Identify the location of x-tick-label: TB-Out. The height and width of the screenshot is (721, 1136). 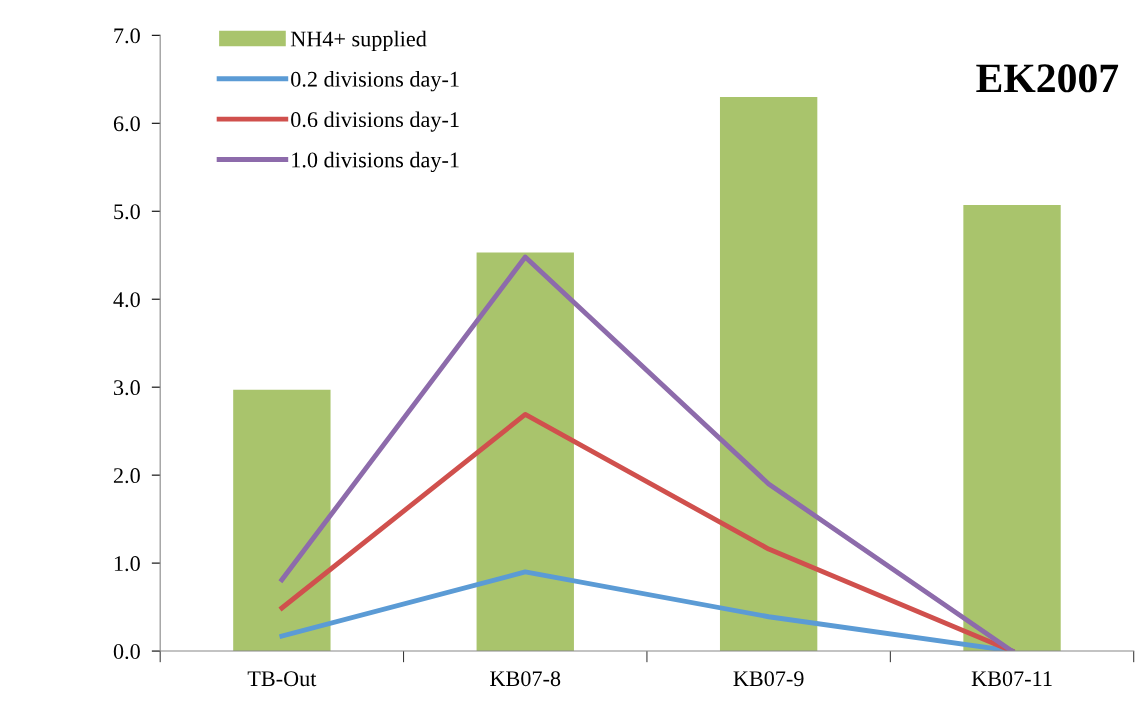
(282, 679).